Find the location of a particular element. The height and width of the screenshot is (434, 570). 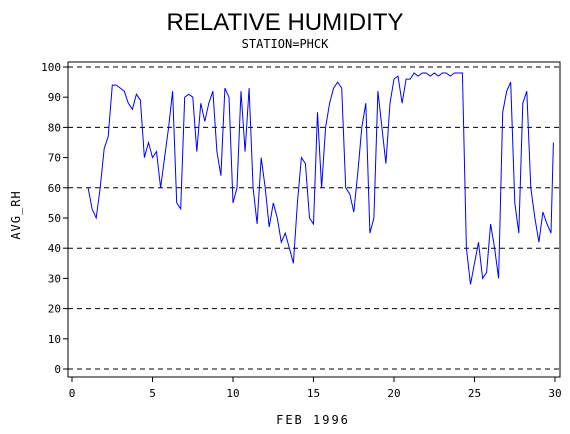

x-axis-label: FEB 1996 is located at coordinates (313, 420).